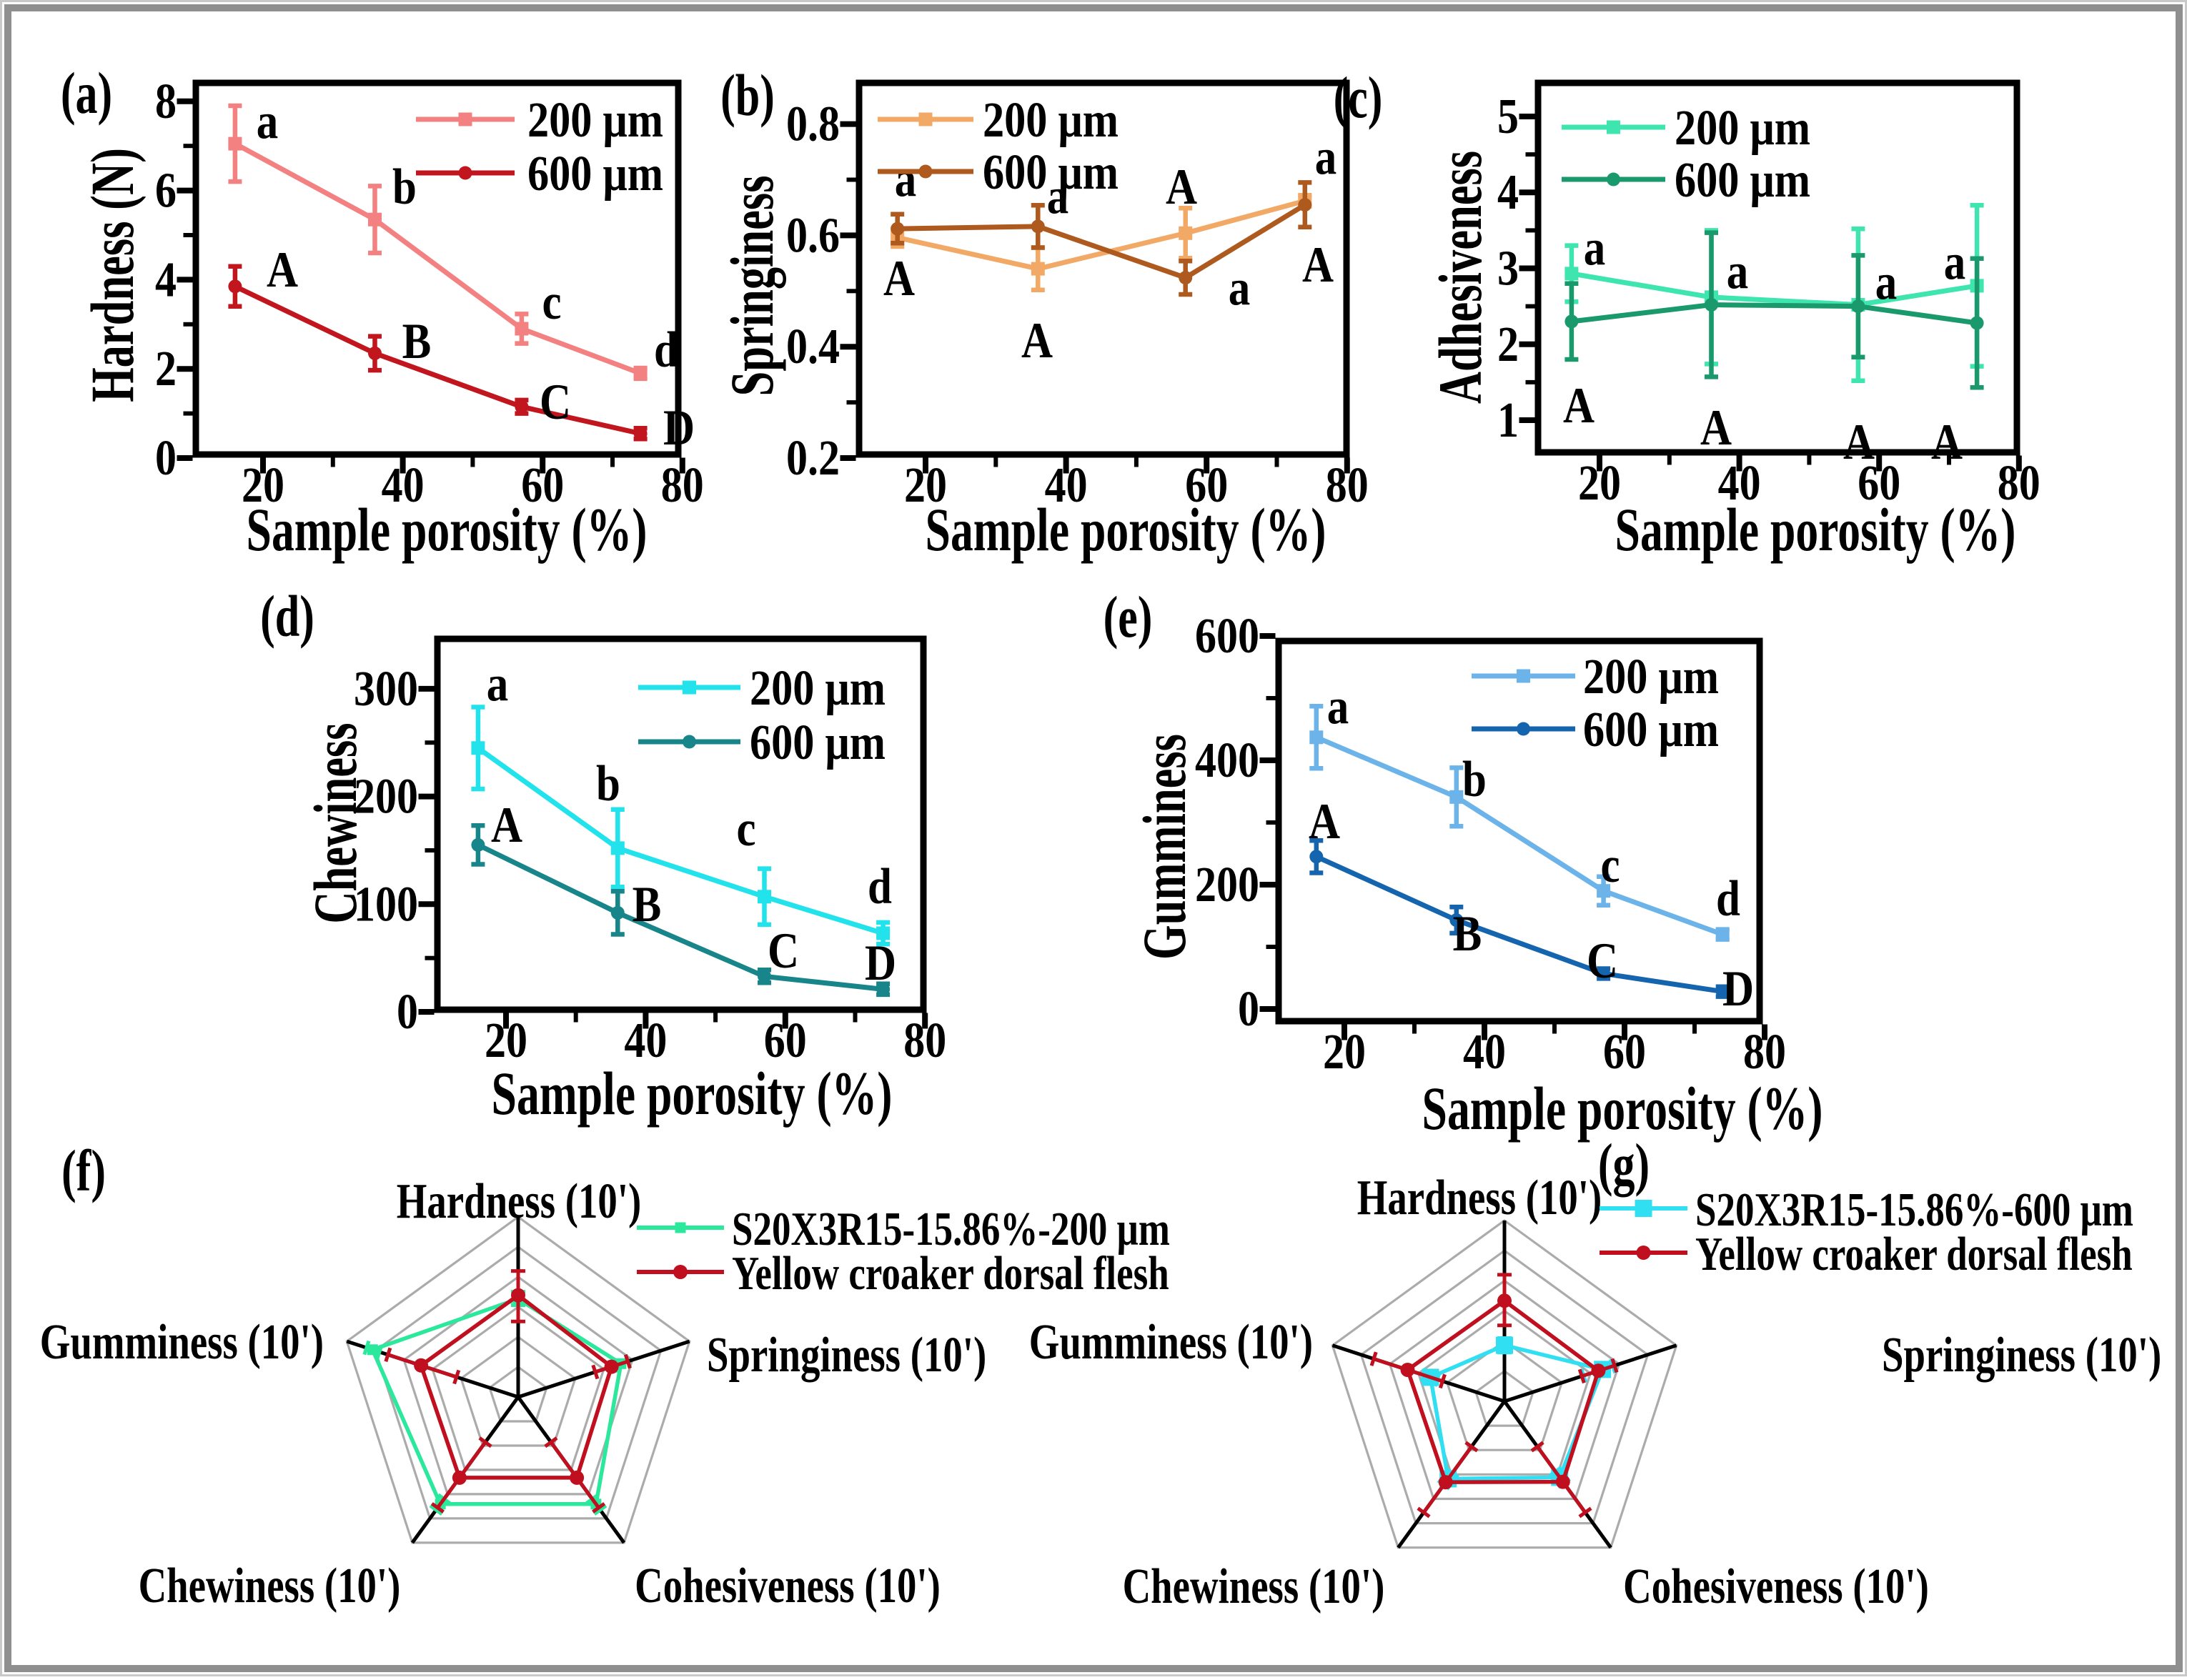 The height and width of the screenshot is (1680, 2187). I want to click on svg-text: Hardness (N), so click(113, 275).